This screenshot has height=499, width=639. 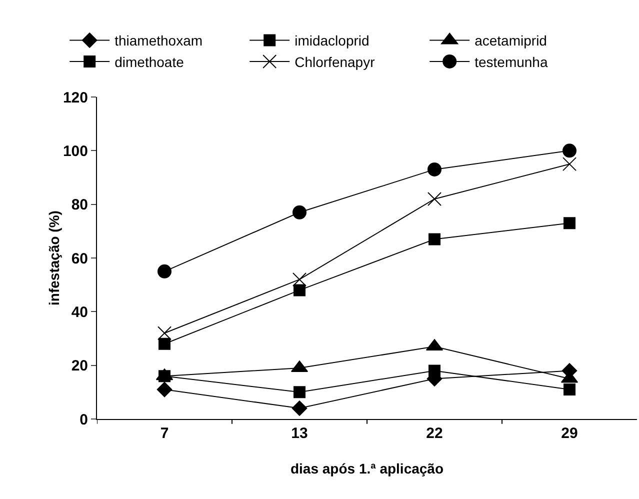 What do you see at coordinates (79, 259) in the screenshot?
I see `y-tick-label: 60` at bounding box center [79, 259].